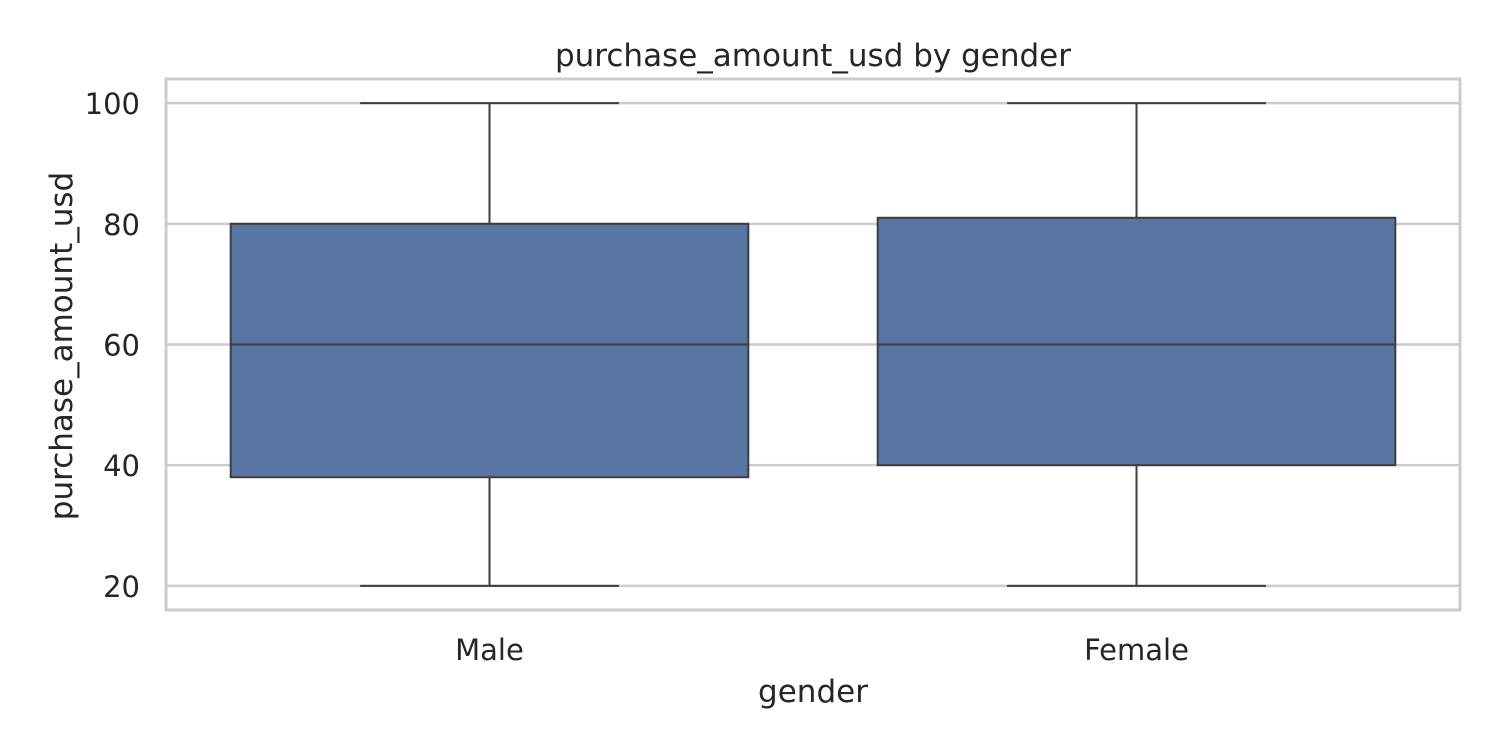 This screenshot has height=750, width=1500. I want to click on x-tick-label-male: Male, so click(489, 650).